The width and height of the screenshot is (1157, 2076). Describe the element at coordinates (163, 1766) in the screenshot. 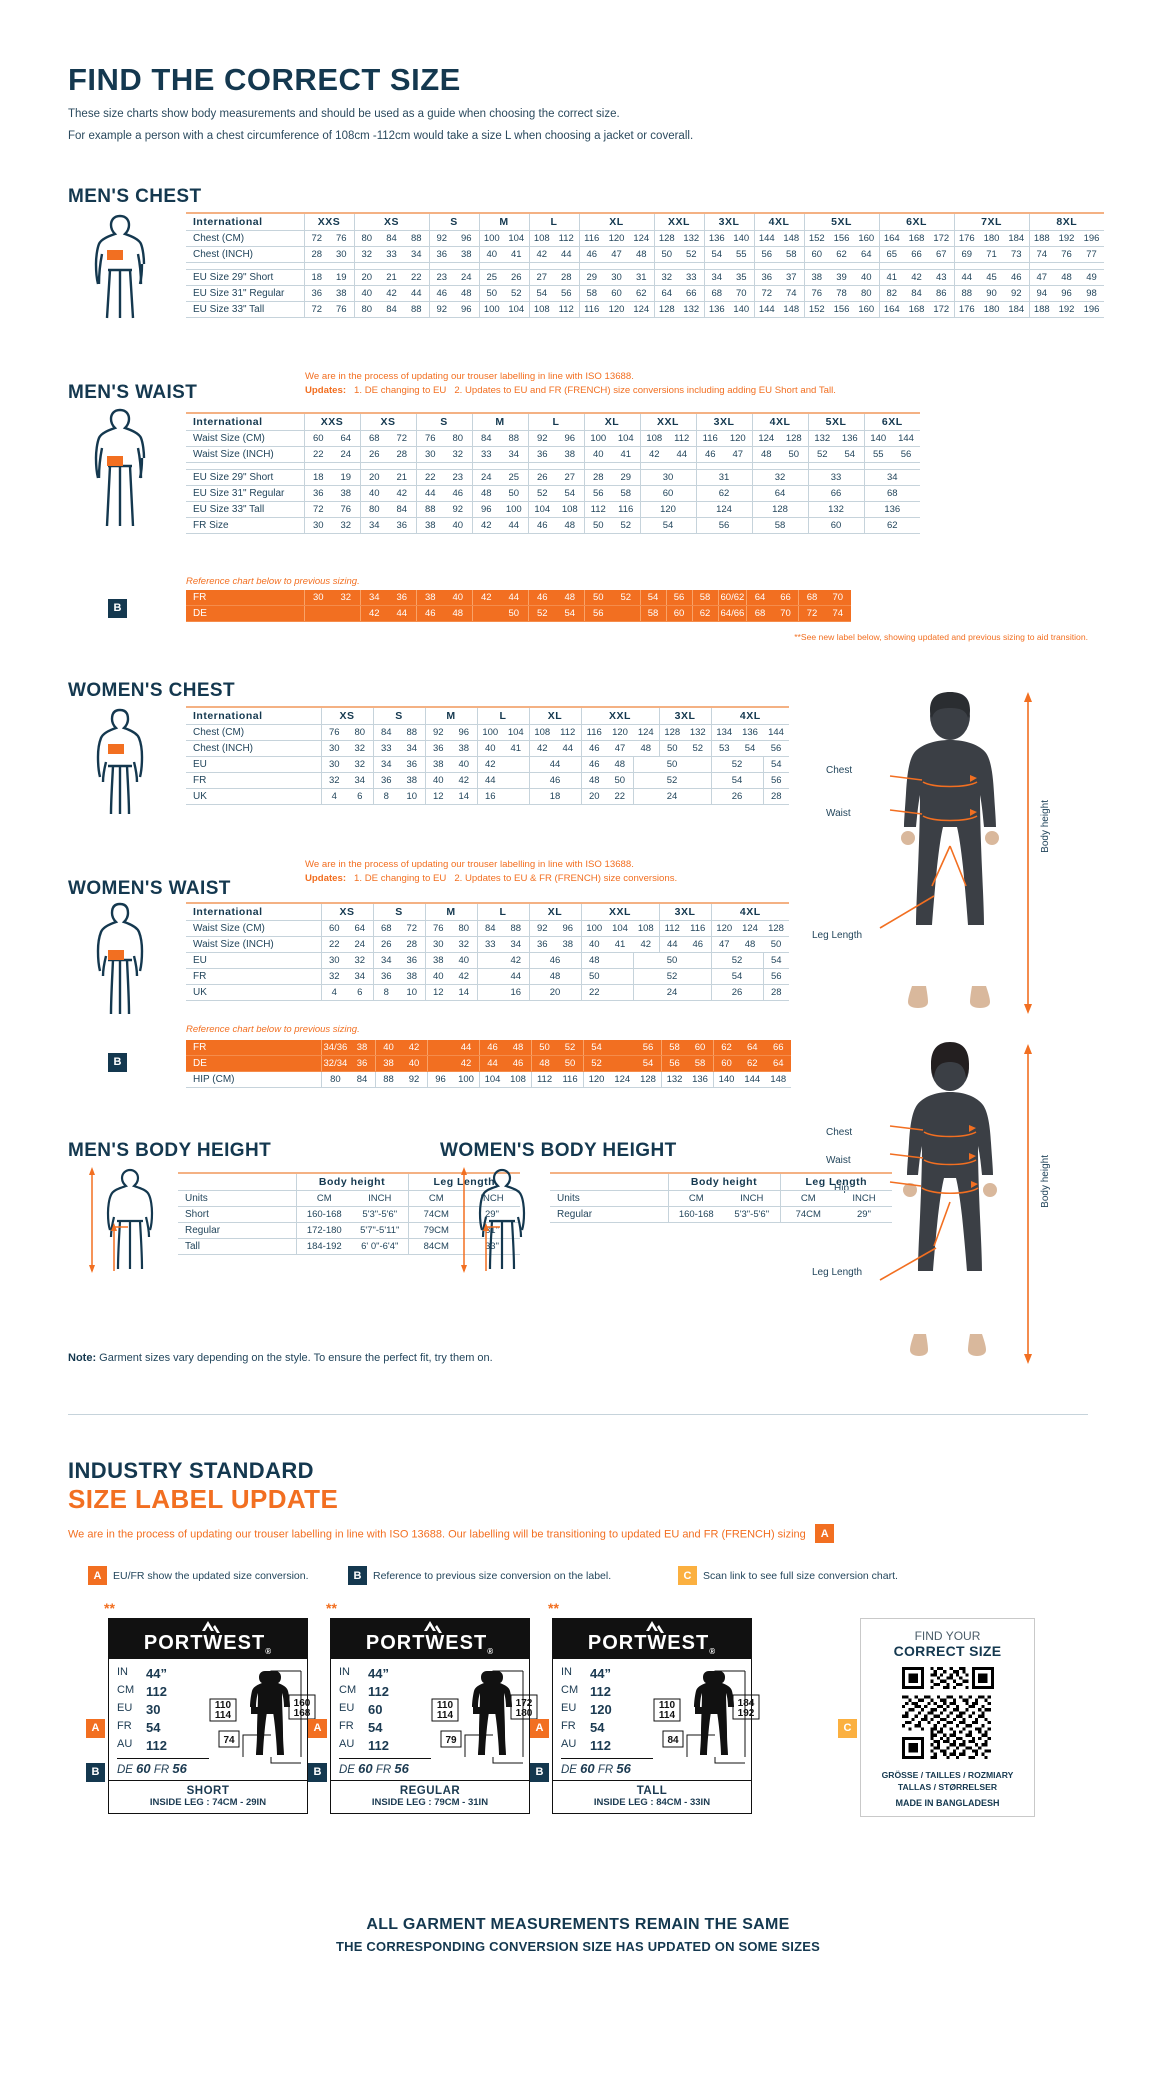

I see `previous-size-line: DE 60 FR 56` at that location.